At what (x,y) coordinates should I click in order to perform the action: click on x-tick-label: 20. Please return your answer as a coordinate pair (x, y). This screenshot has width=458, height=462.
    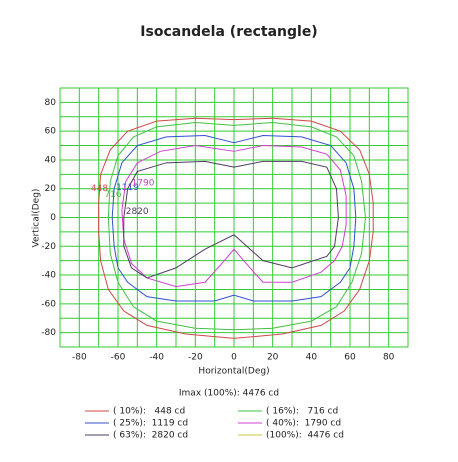
    Looking at the image, I should click on (273, 358).